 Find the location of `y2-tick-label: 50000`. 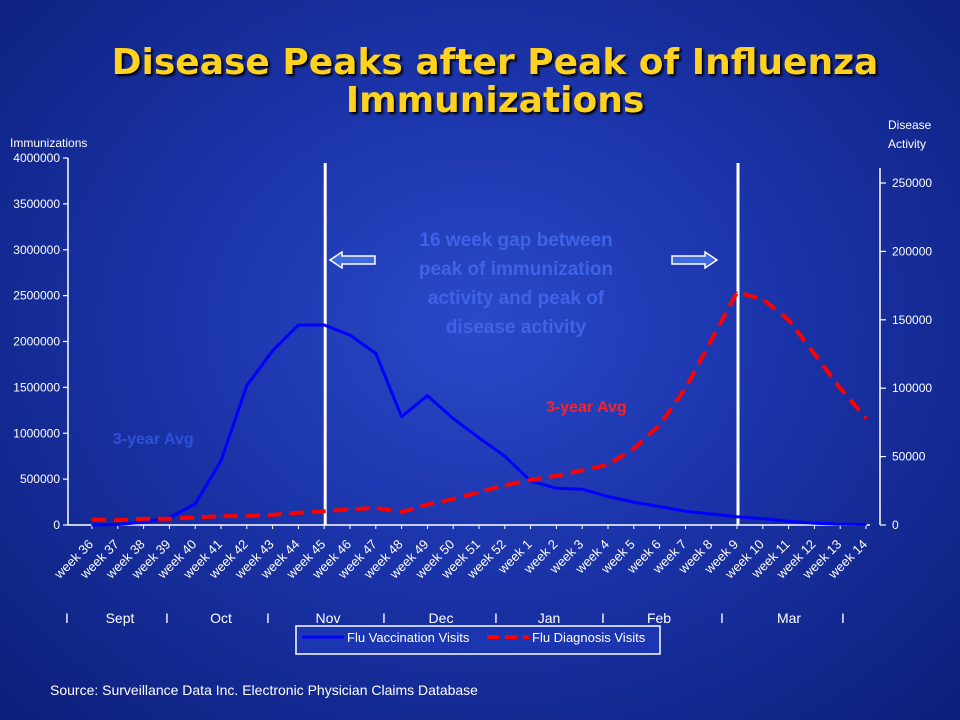

y2-tick-label: 50000 is located at coordinates (909, 457).